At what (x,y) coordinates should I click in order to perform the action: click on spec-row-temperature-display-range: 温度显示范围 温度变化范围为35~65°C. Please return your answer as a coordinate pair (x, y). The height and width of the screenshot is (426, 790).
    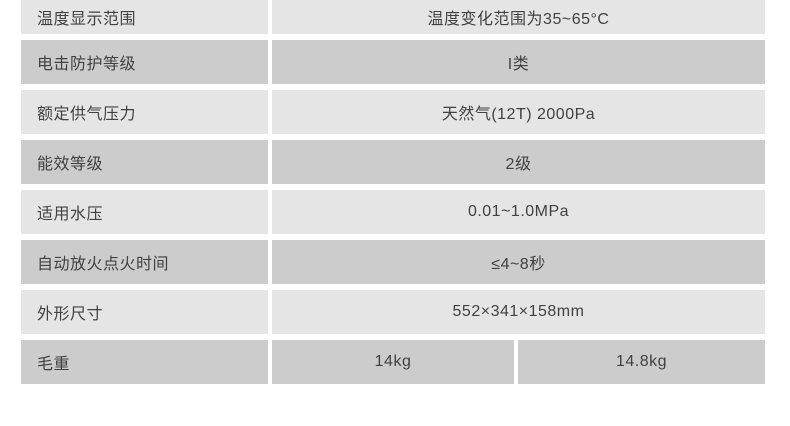
    Looking at the image, I should click on (393, 17).